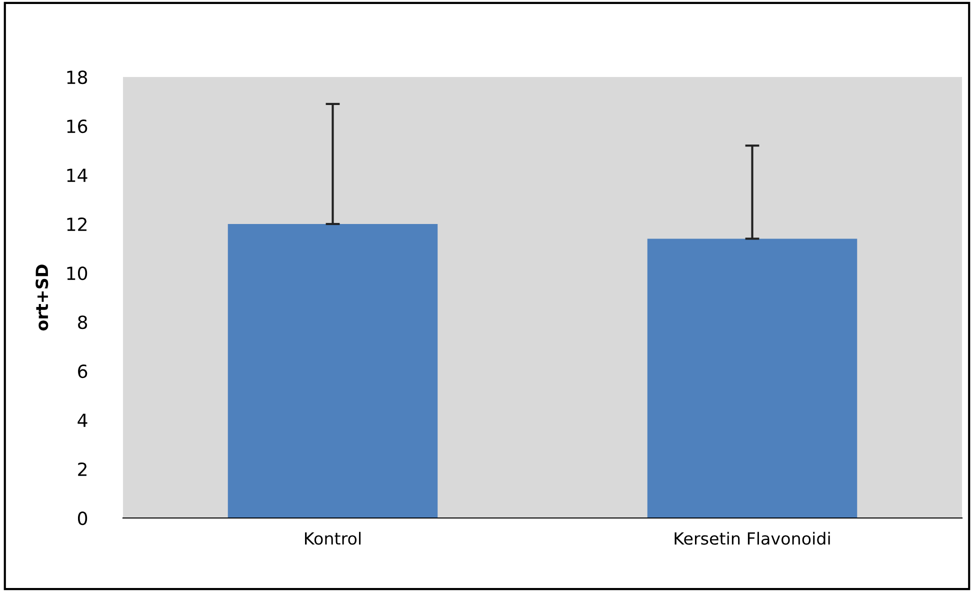 The image size is (974, 592). What do you see at coordinates (77, 77) in the screenshot?
I see `y-tick-label: 18` at bounding box center [77, 77].